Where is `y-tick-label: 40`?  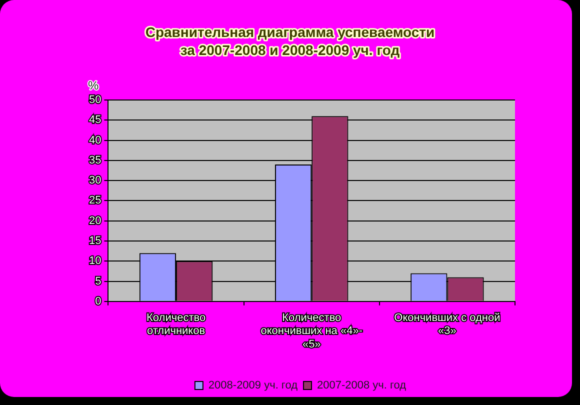 y-tick-label: 40 is located at coordinates (95, 140).